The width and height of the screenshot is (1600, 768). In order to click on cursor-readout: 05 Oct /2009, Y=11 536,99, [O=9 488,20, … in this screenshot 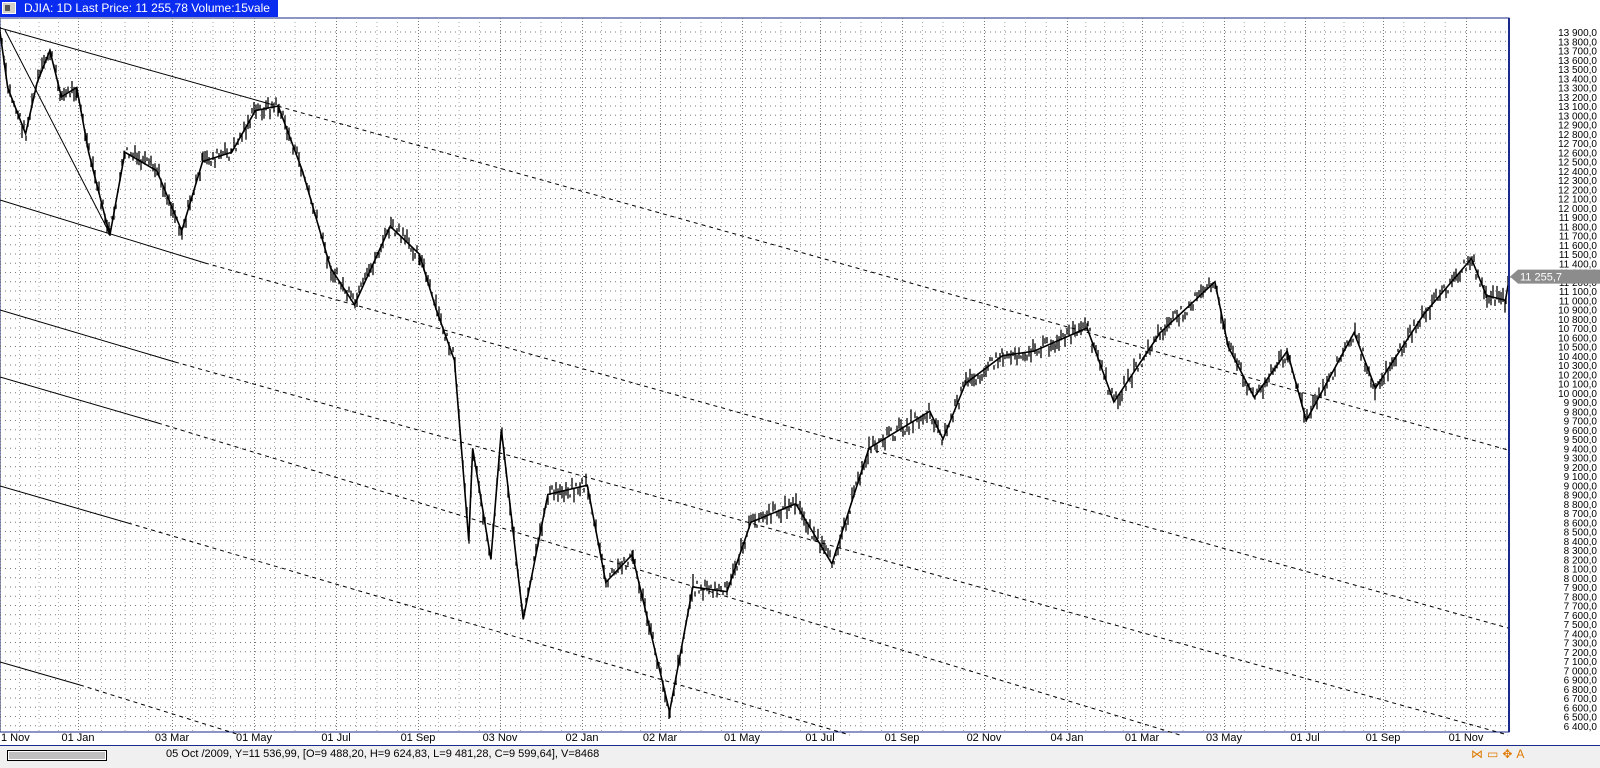, I will do `click(383, 754)`.